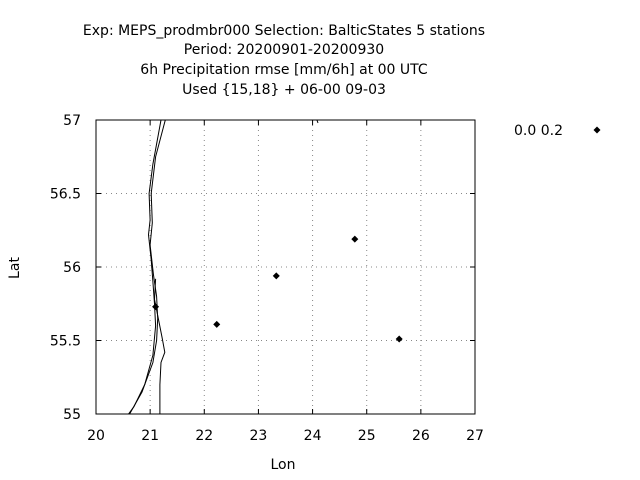 The image size is (640, 480). I want to click on y-tick-label: 56, so click(72, 268).